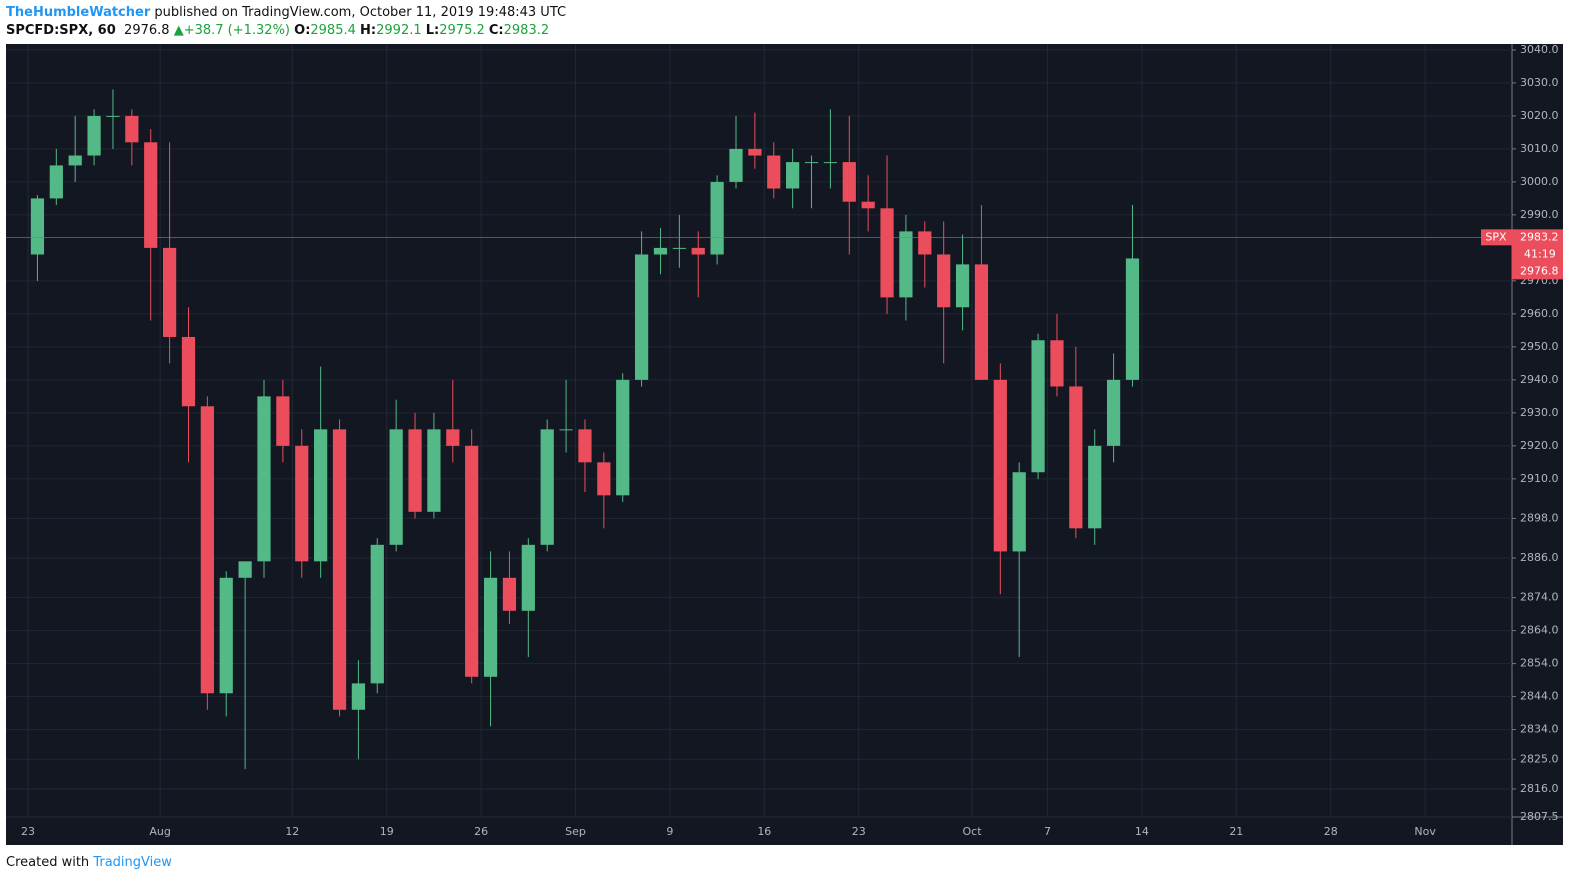 The height and width of the screenshot is (892, 1588). What do you see at coordinates (1539, 412) in the screenshot?
I see `y-tick-label: 2930.0` at bounding box center [1539, 412].